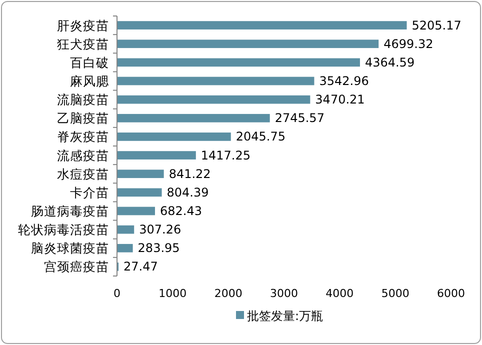 The height and width of the screenshot is (345, 482). Describe the element at coordinates (261, 137) in the screenshot. I see `data-label: 2045.75` at that location.